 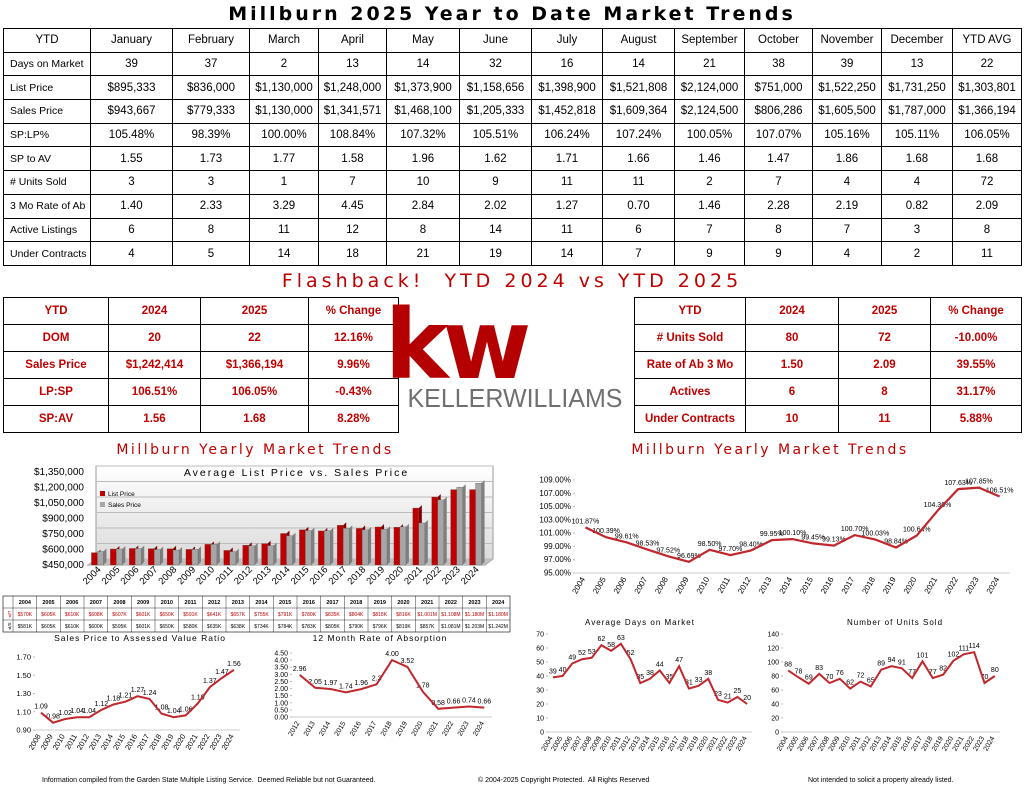 What do you see at coordinates (394, 575) in the screenshot?
I see `x-tick-label: 2020` at bounding box center [394, 575].